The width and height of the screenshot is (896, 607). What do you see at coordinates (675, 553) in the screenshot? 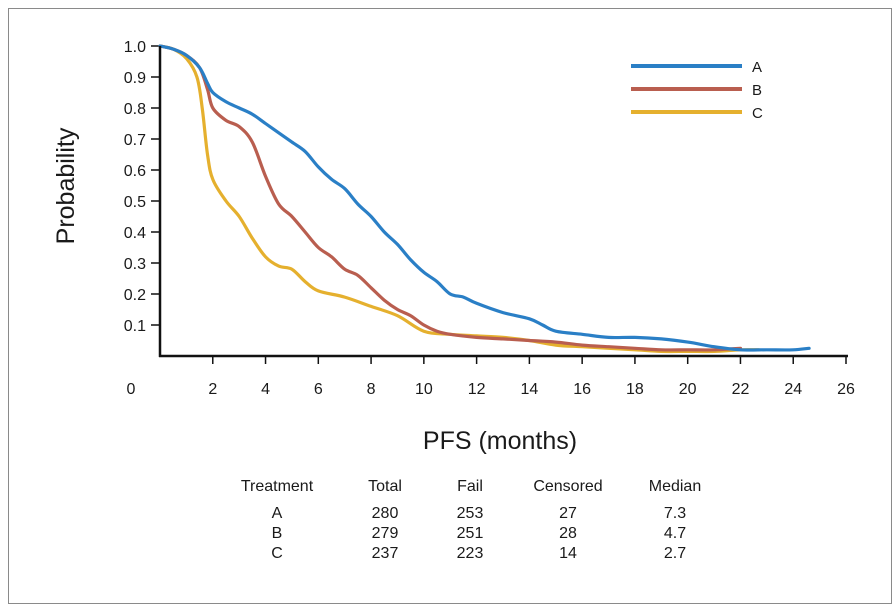
I see `summary-cell-median: 2.7` at bounding box center [675, 553].